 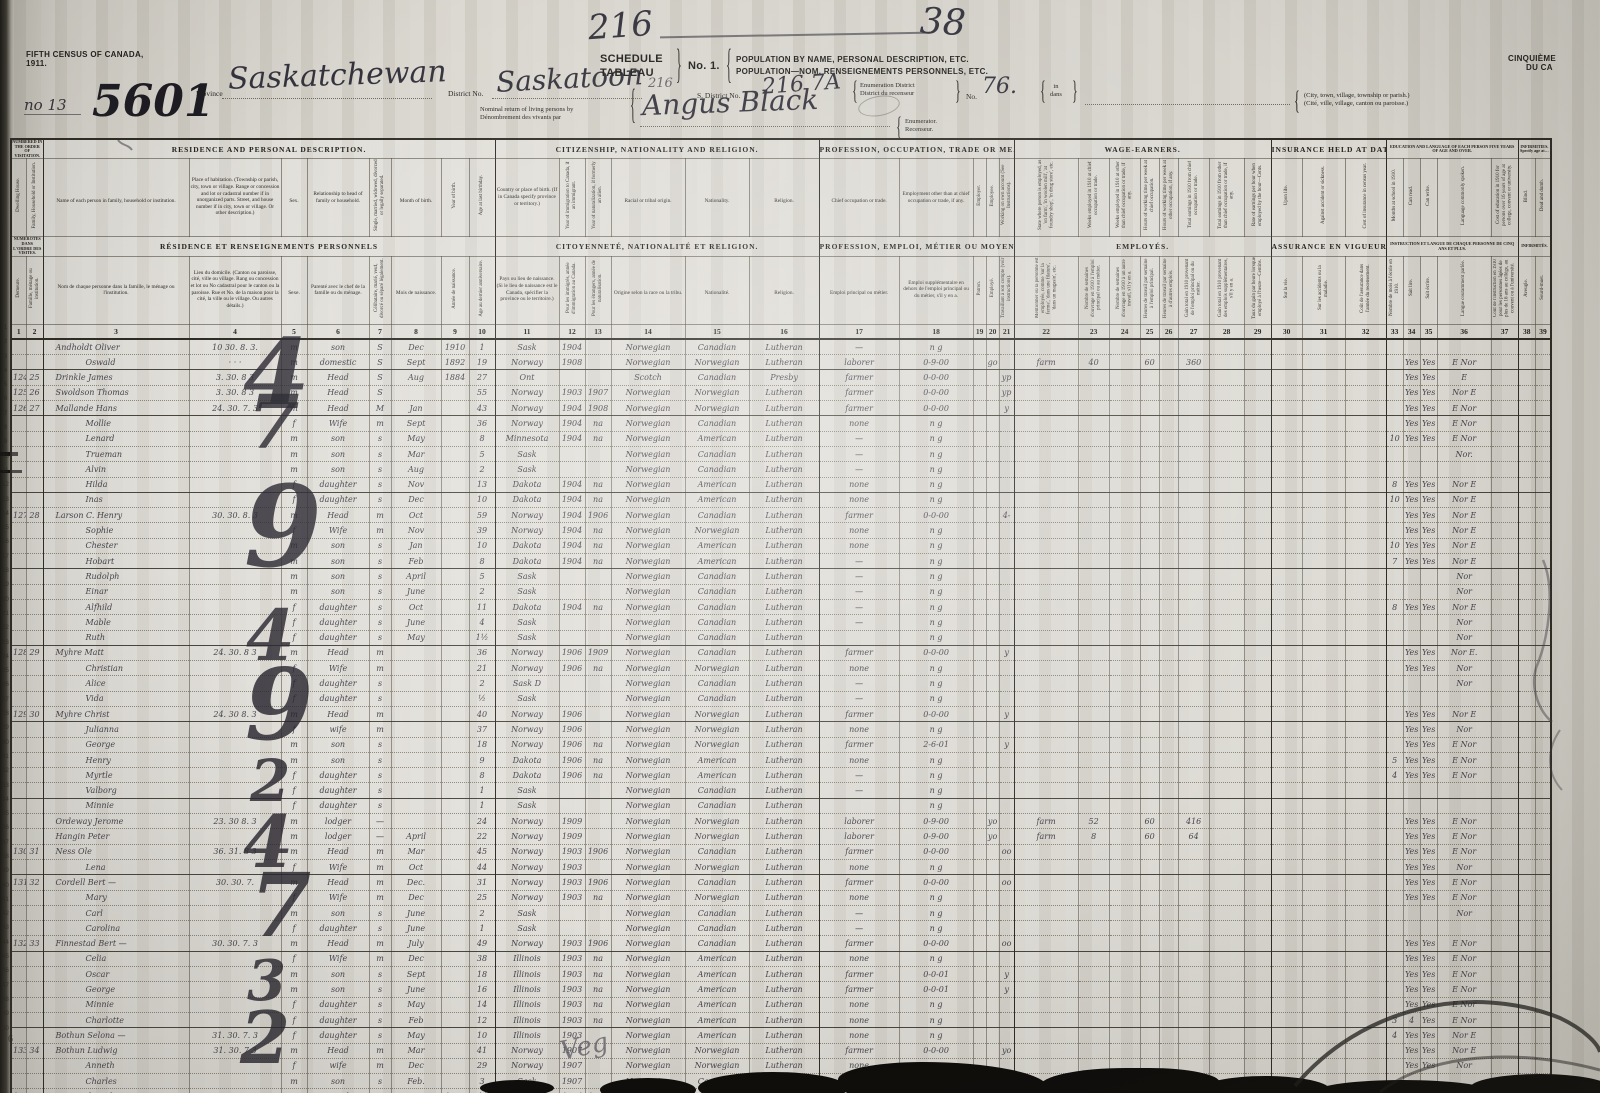 I want to click on data-cell: daughter, so click(x=338, y=607).